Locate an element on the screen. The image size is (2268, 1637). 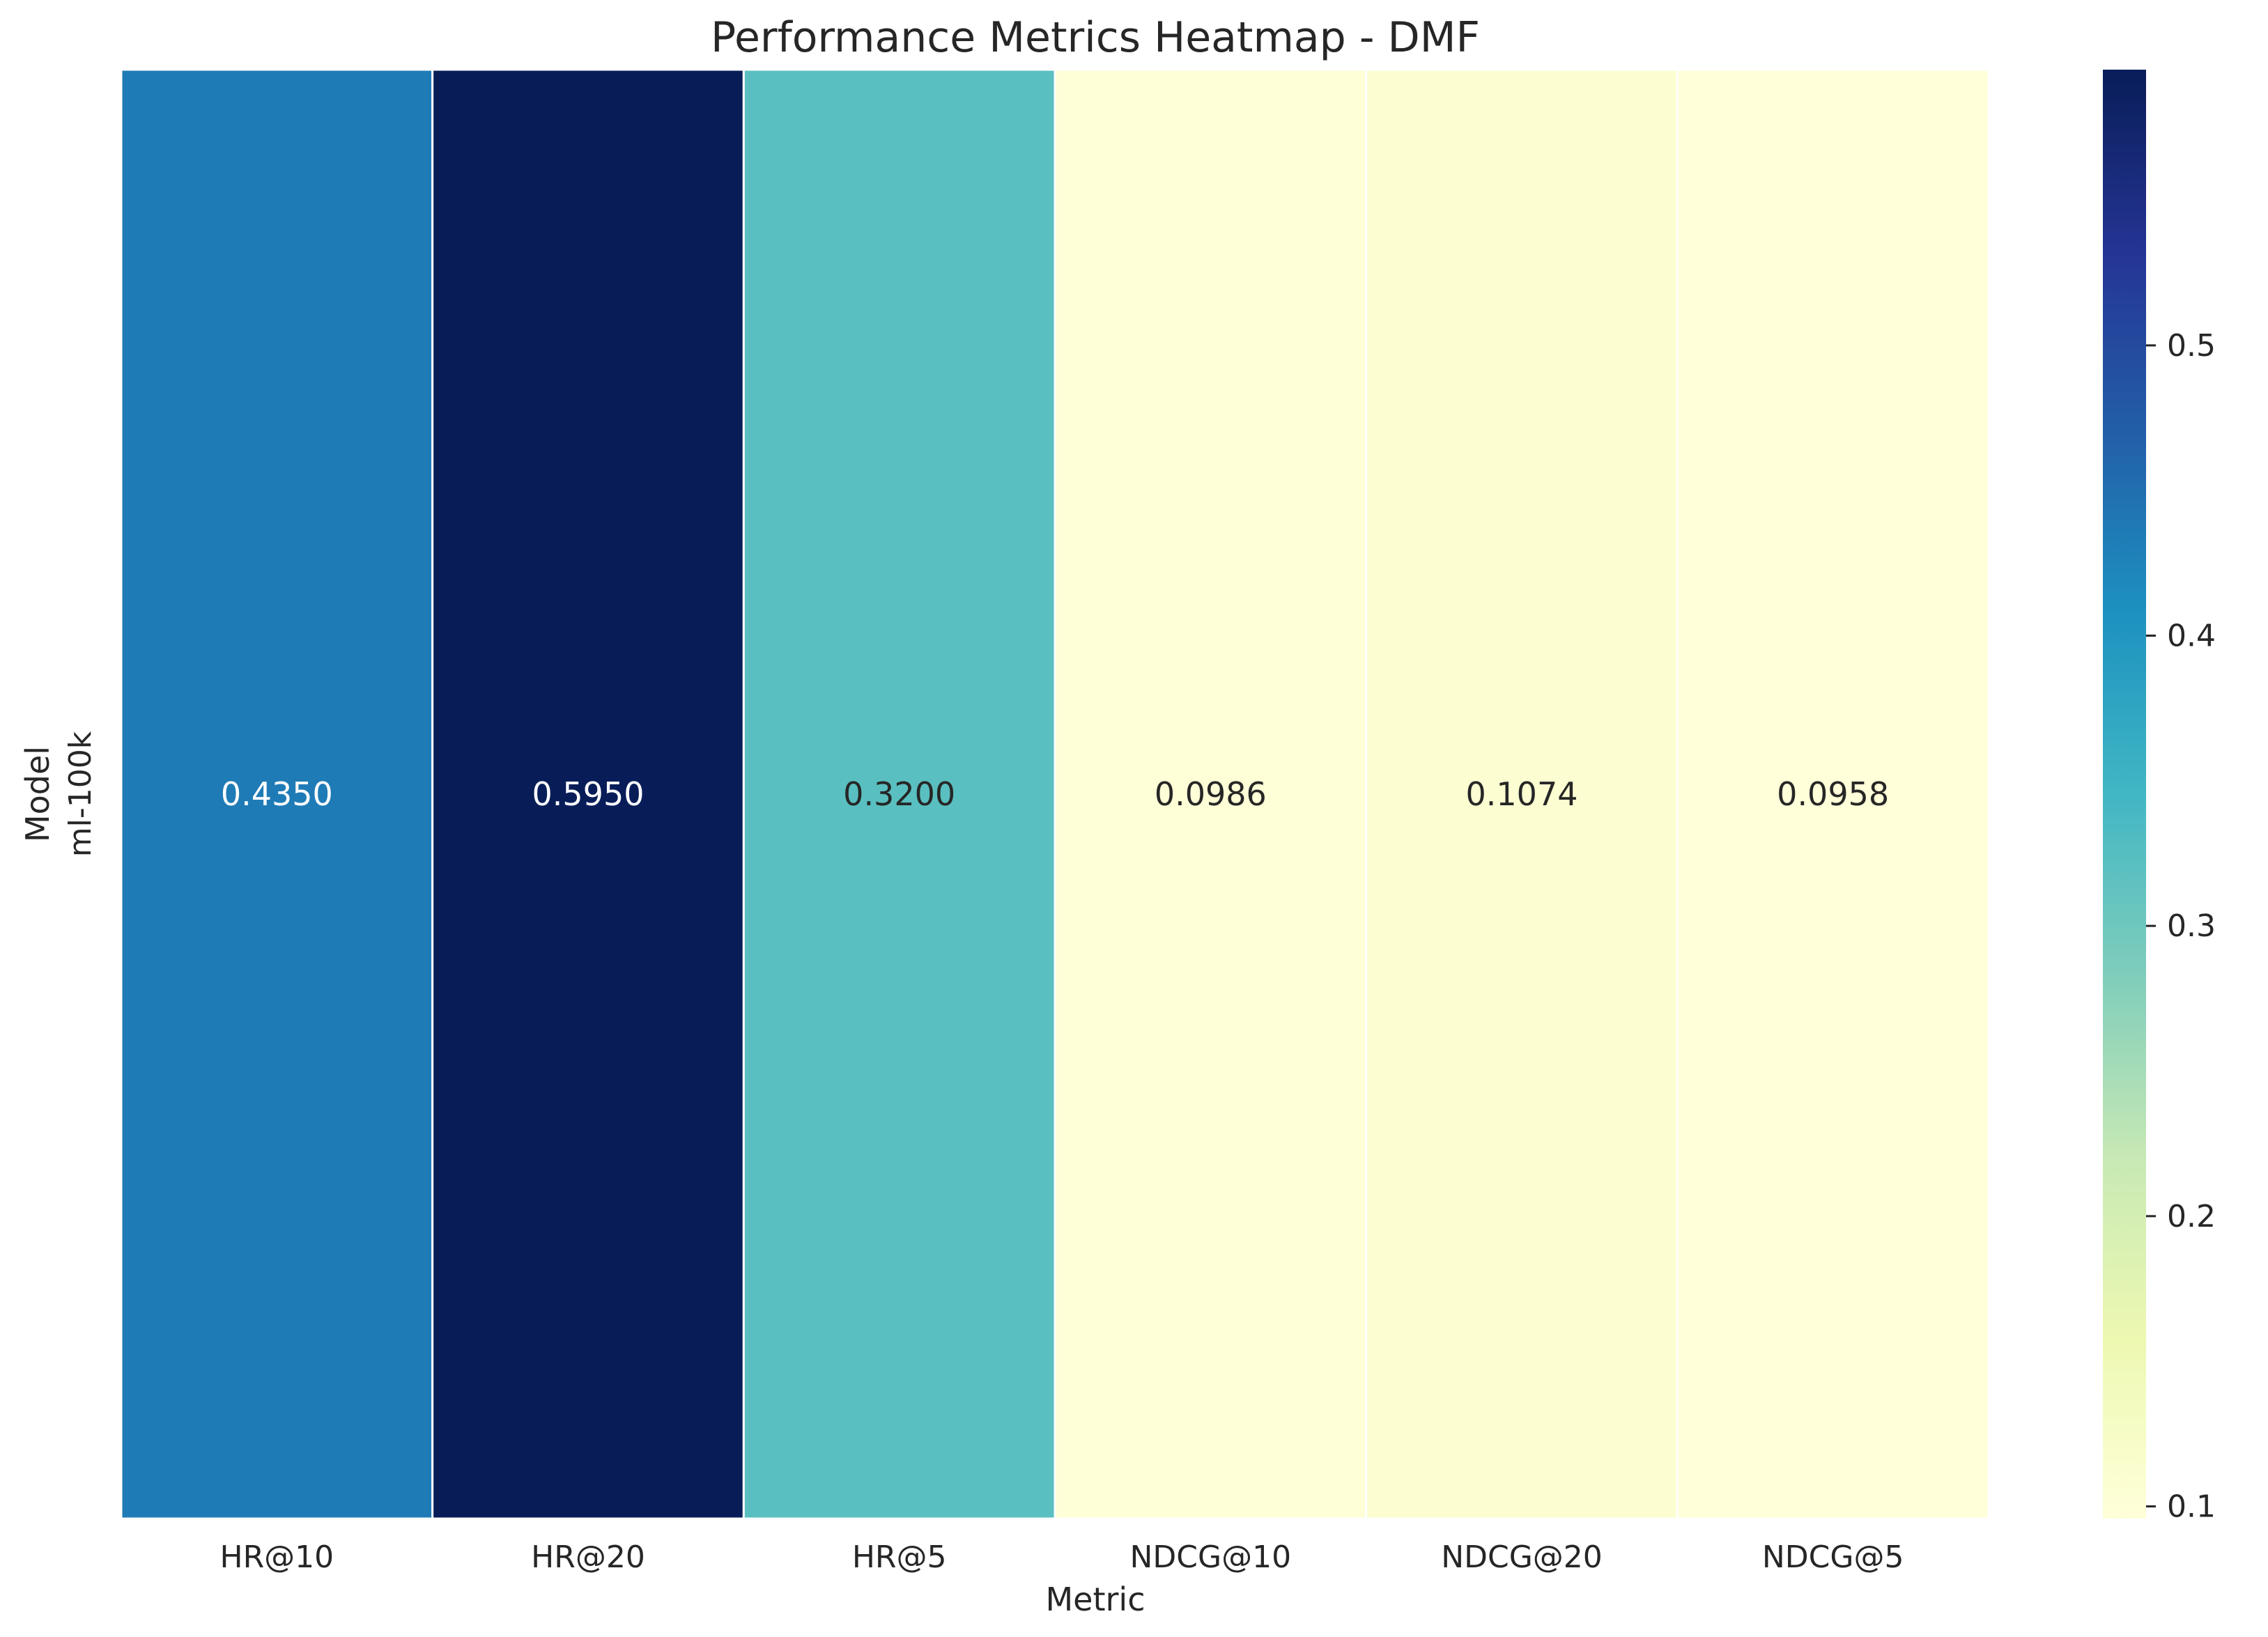
x-tick-label: NDCG@20 is located at coordinates (1522, 1557).